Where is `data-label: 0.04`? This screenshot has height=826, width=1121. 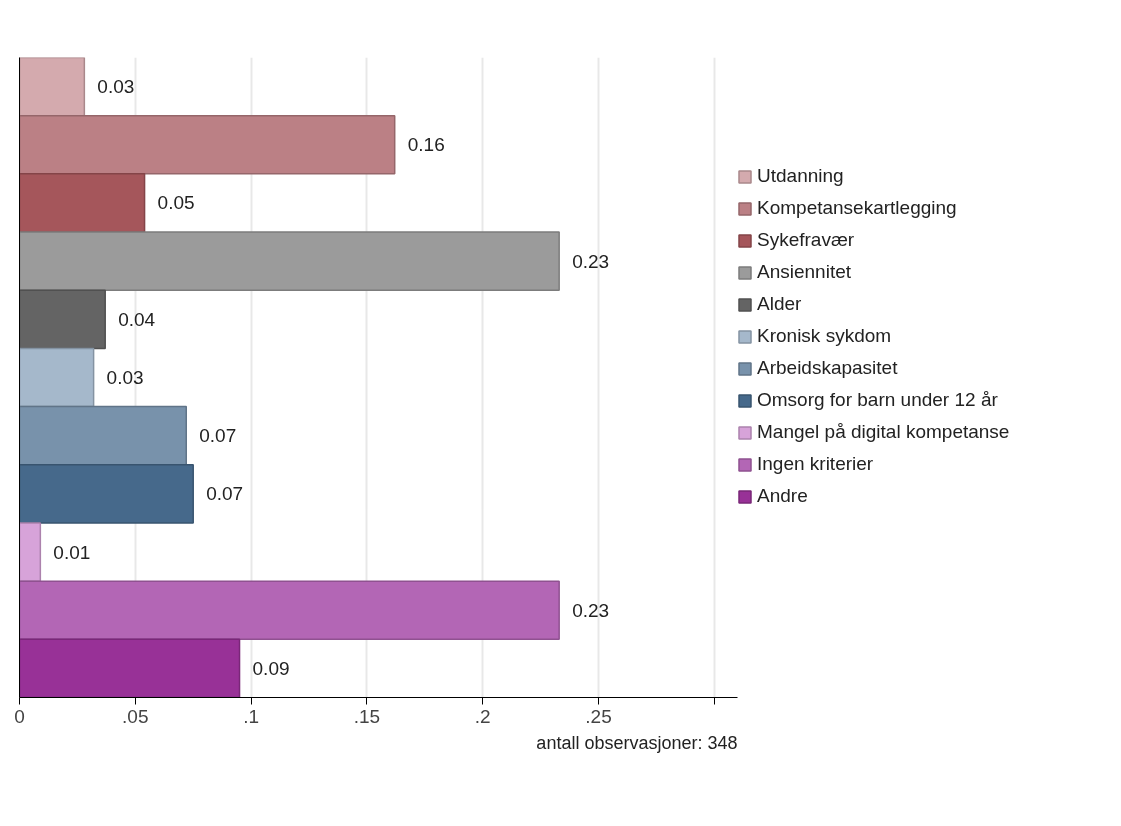
data-label: 0.04 is located at coordinates (137, 319).